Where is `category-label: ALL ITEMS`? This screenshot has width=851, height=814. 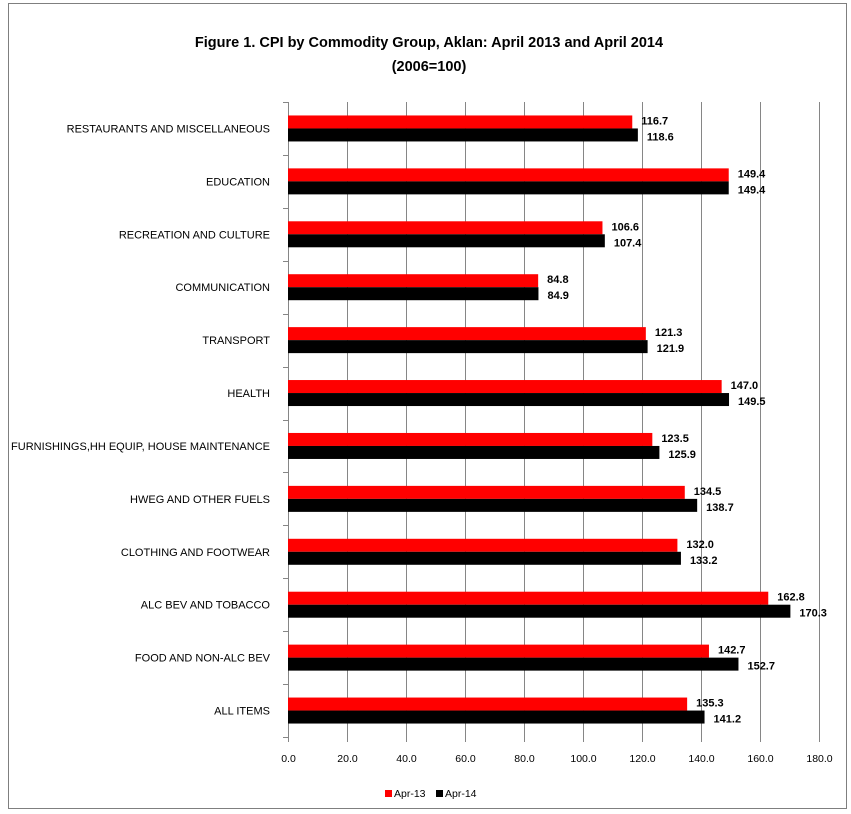
category-label: ALL ITEMS is located at coordinates (242, 712).